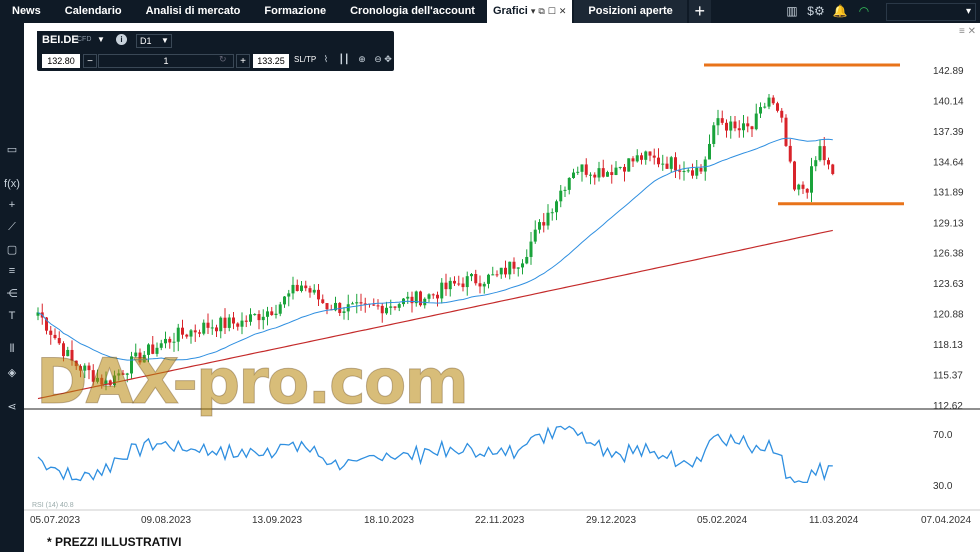 The height and width of the screenshot is (552, 980). I want to click on timeframe-select: D1, so click(154, 41).